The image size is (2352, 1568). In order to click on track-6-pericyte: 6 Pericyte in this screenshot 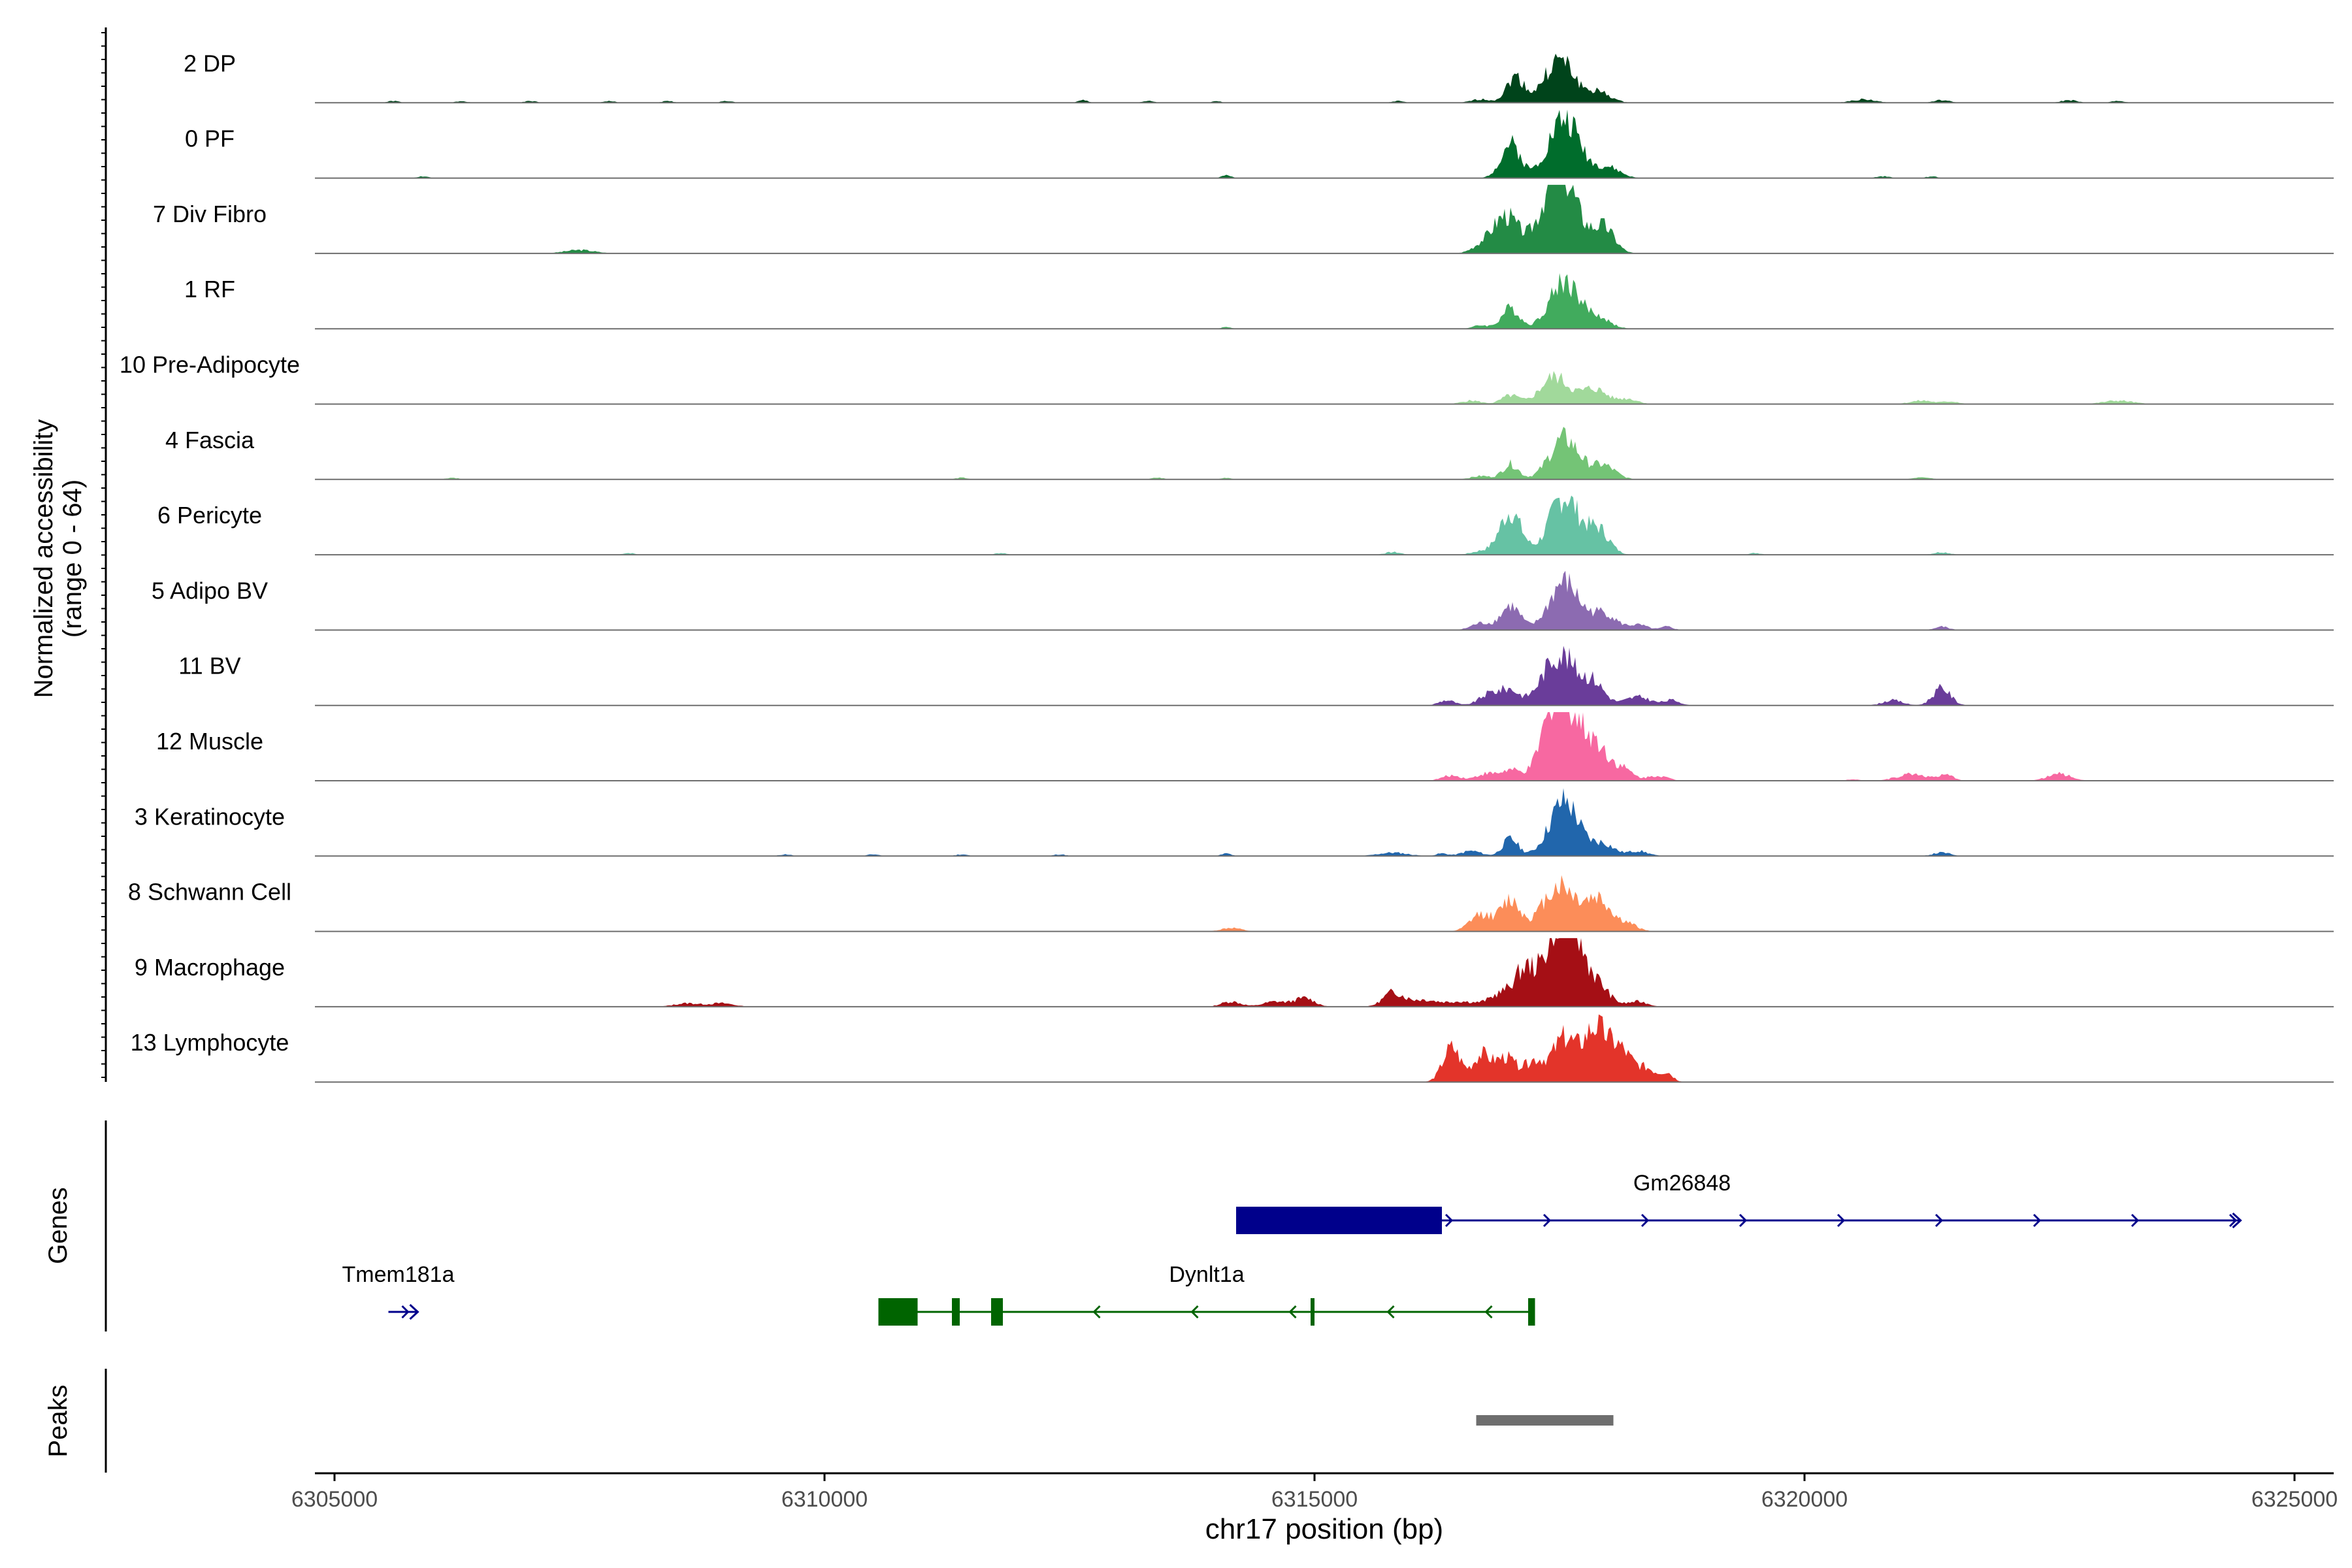, I will do `click(1245, 525)`.